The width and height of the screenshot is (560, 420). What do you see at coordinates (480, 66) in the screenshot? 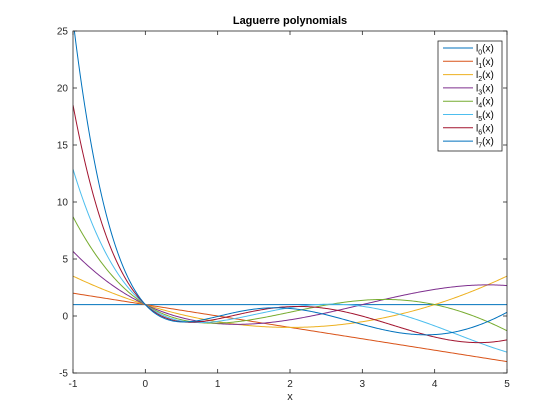
I see `legend-label-subscript: 1` at bounding box center [480, 66].